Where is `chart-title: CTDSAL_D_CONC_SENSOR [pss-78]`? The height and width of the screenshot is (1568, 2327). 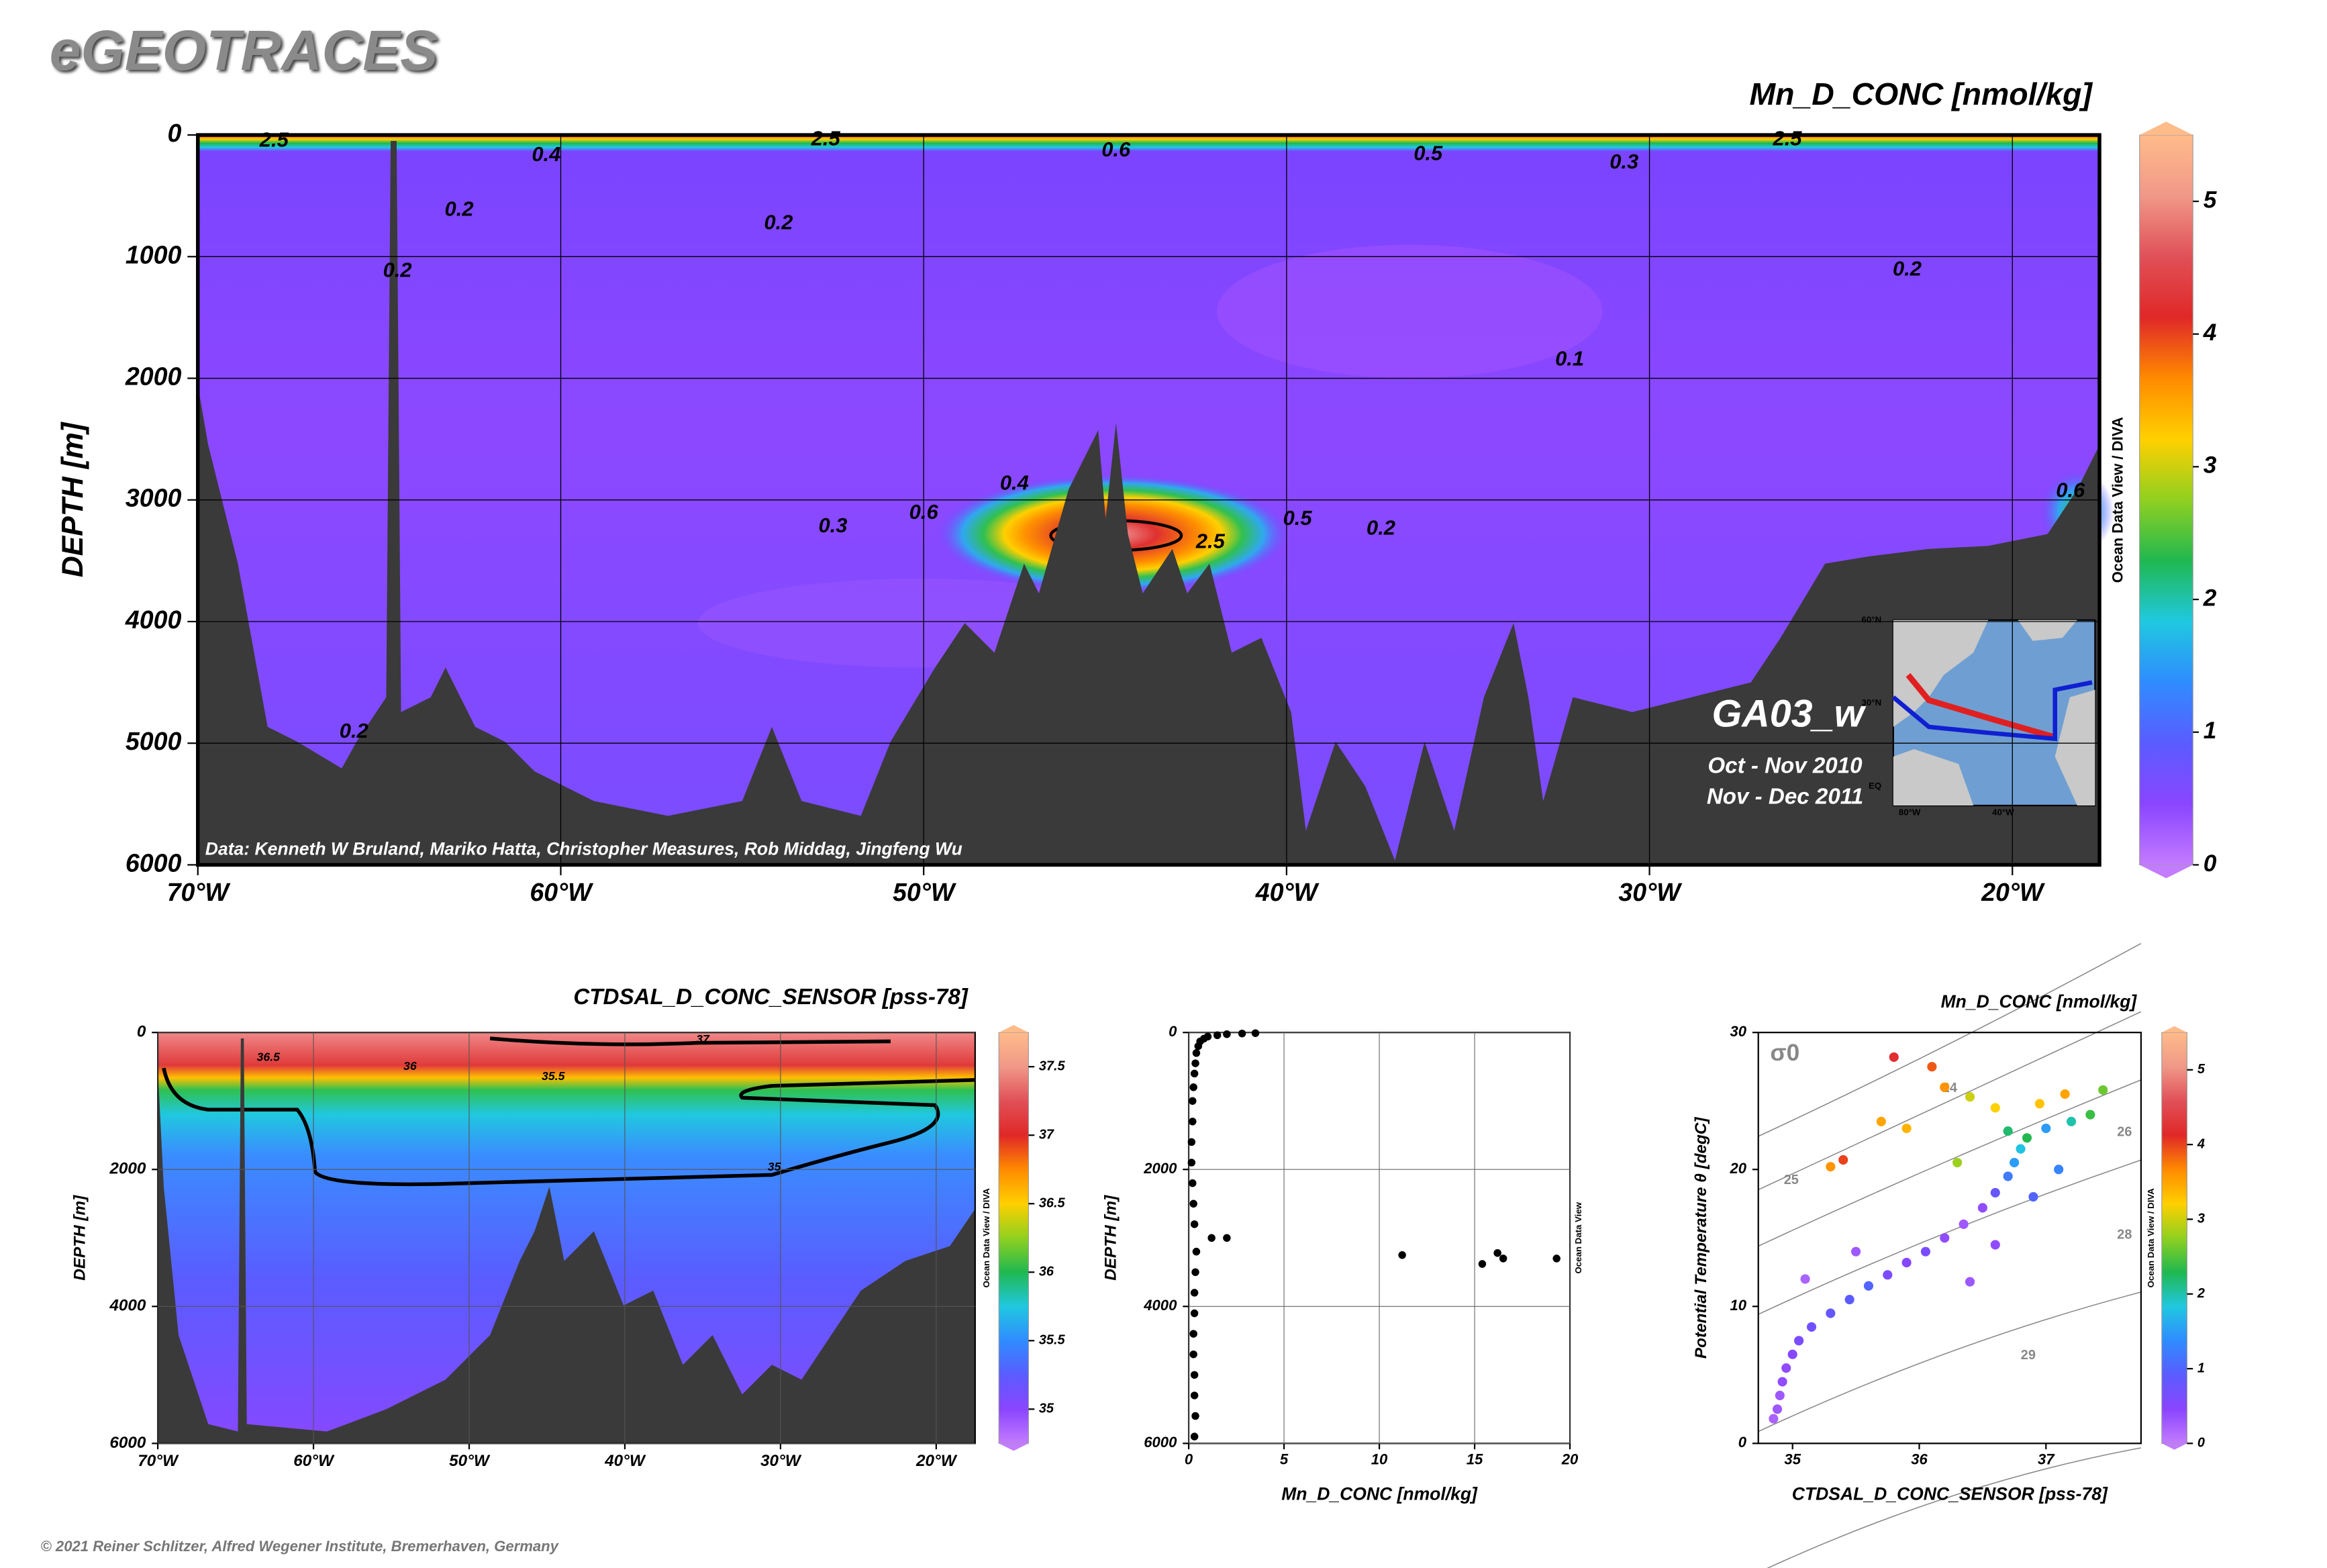
chart-title: CTDSAL_D_CONC_SENSOR [pss-78] is located at coordinates (770, 998).